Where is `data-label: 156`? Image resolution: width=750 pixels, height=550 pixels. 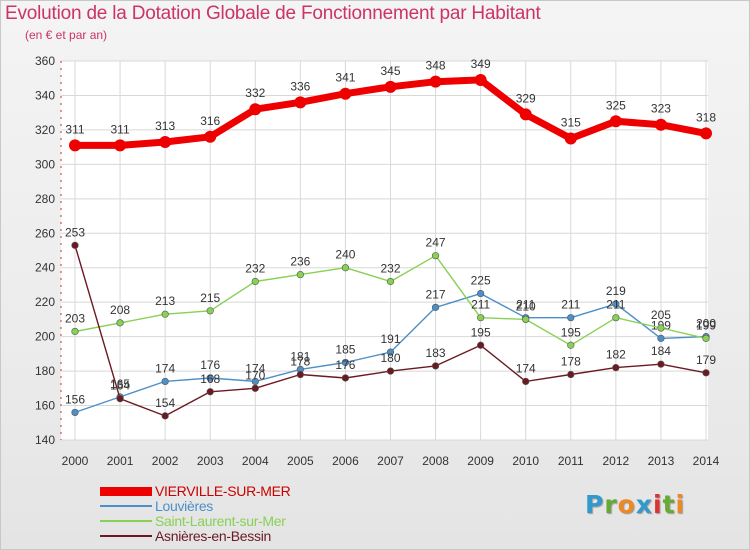
data-label: 156 is located at coordinates (75, 399).